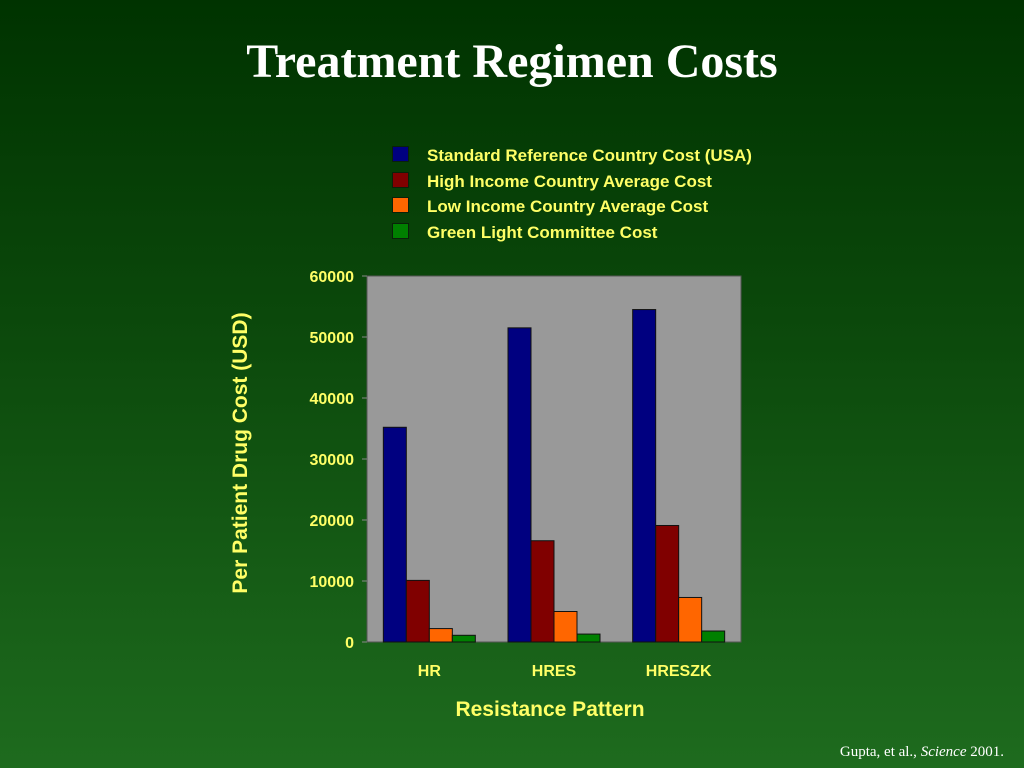 This screenshot has height=768, width=1024. I want to click on page-title: Treatment Regimen Costs, so click(512, 61).